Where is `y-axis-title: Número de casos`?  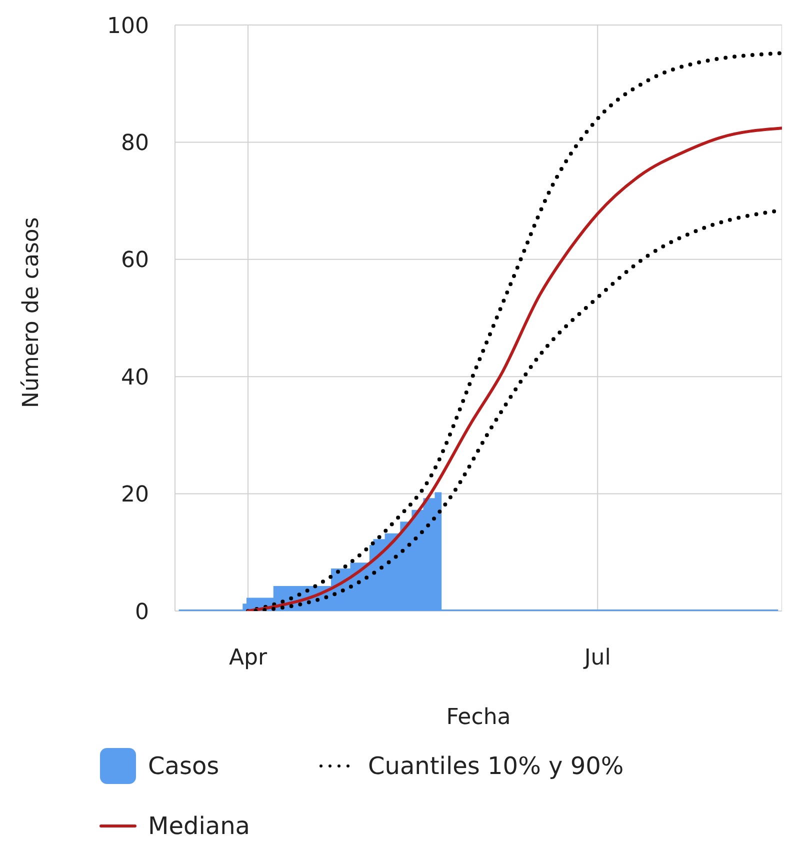
y-axis-title: Número de casos is located at coordinates (31, 312).